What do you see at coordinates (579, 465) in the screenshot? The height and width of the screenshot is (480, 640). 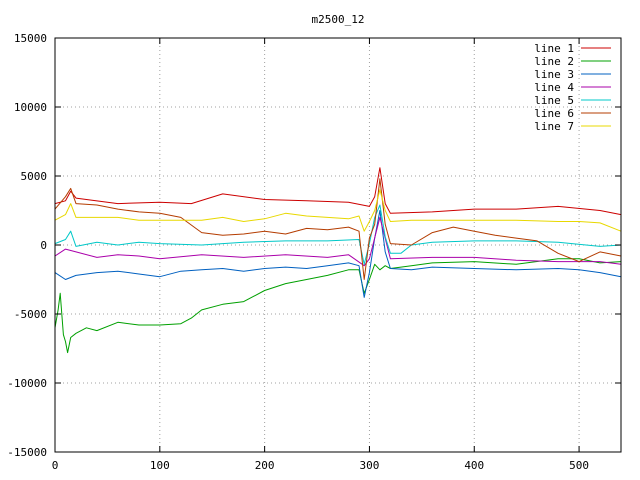 I see `x-tick-label: 500` at bounding box center [579, 465].